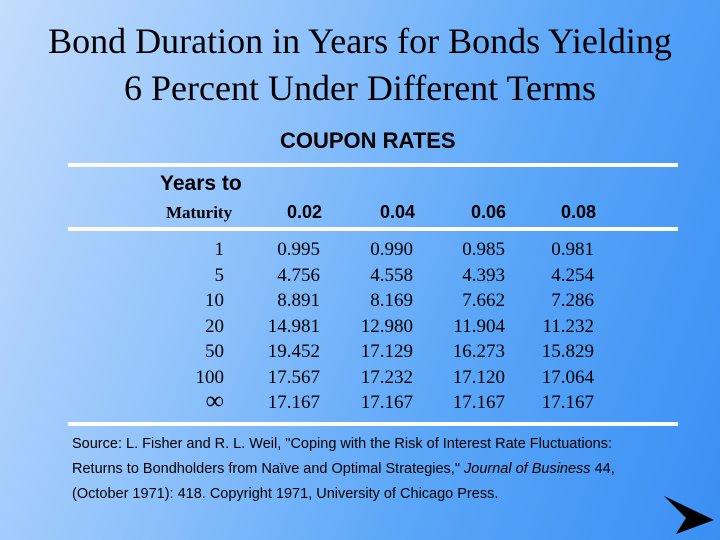 This screenshot has width=720, height=540. I want to click on duration-cell: 4.254, so click(572, 275).